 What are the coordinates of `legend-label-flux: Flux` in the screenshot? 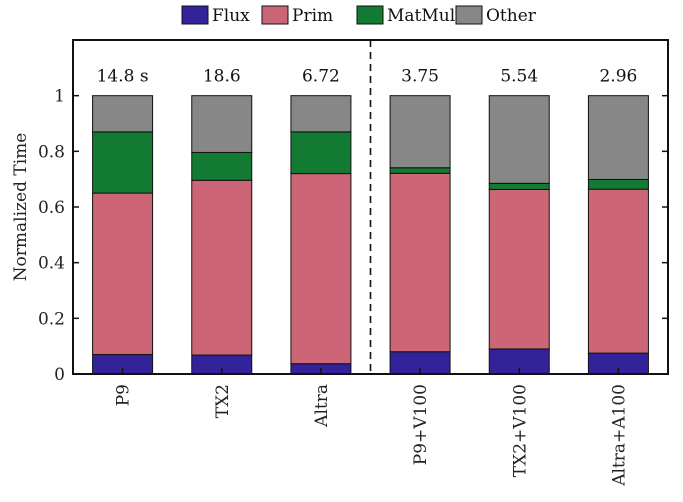 It's located at (231, 16).